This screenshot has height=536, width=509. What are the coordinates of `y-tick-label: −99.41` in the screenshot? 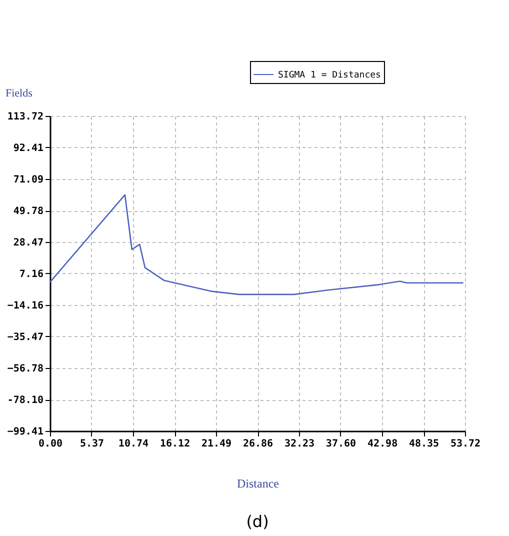 It's located at (25, 432).